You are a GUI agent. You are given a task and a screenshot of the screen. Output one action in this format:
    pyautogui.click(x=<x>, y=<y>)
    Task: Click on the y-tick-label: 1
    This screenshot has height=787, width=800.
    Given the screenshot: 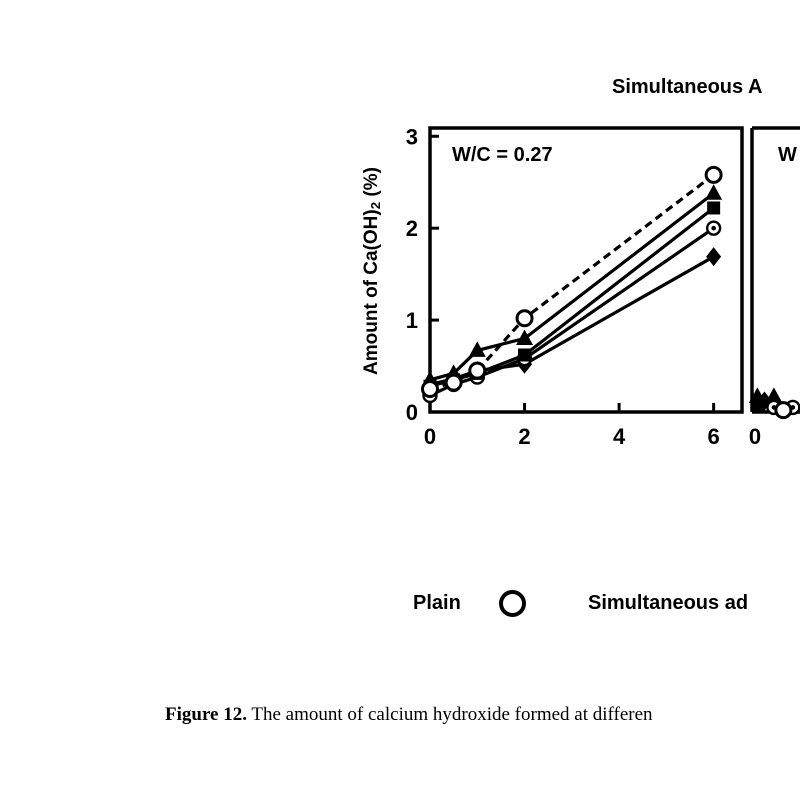 What is the action you would take?
    pyautogui.click(x=412, y=320)
    